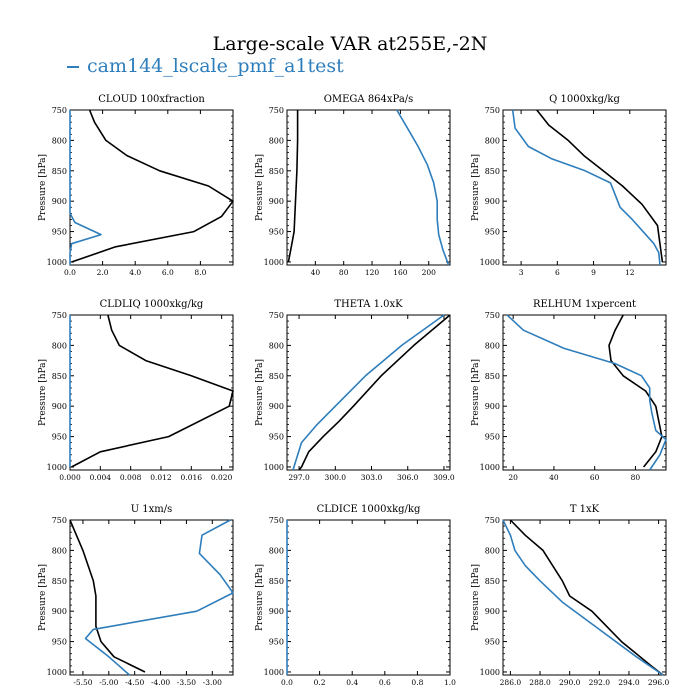 The image size is (700, 700). I want to click on x-tick-label: 60, so click(595, 477).